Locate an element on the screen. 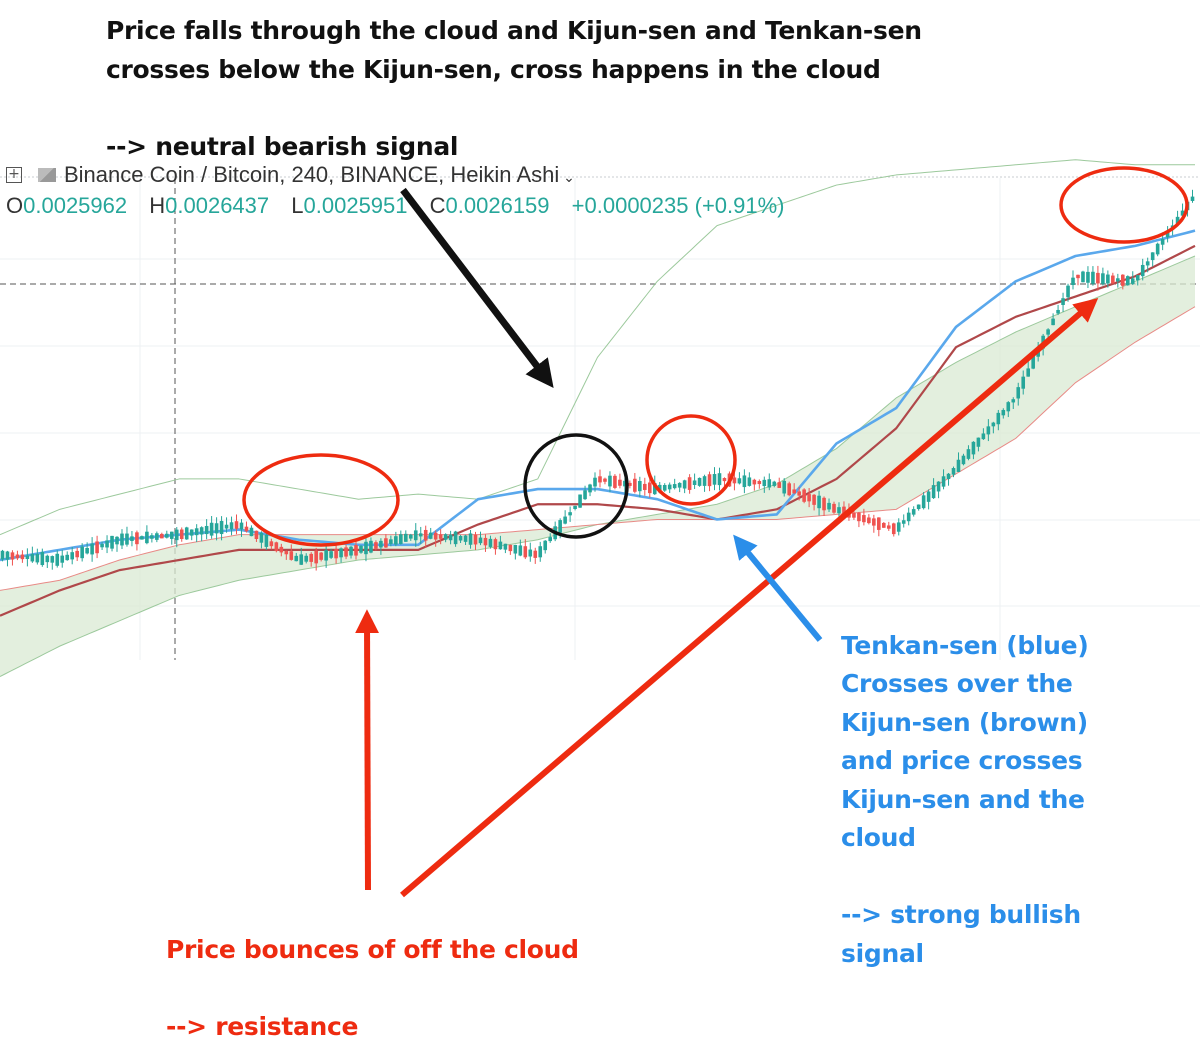  right-annotation-line3: Kijun-sen (brown) is located at coordinates (964, 722).